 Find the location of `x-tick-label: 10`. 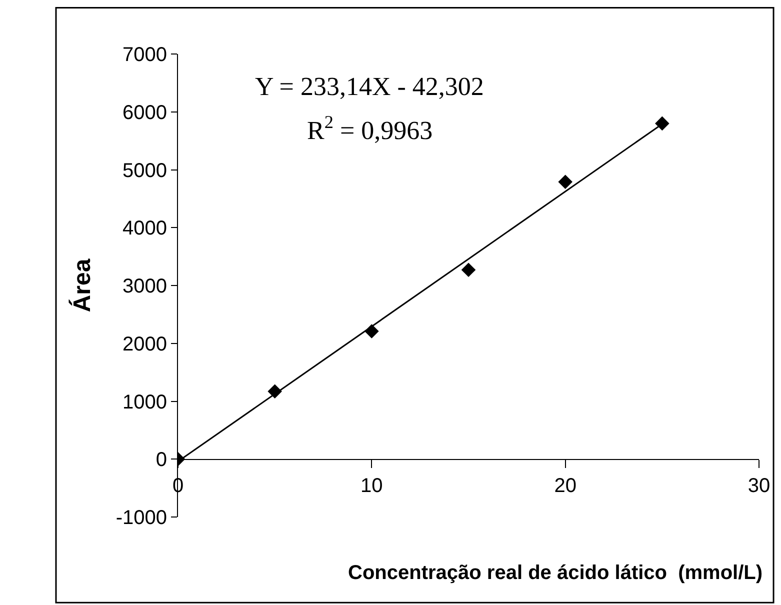

x-tick-label: 10 is located at coordinates (371, 486).